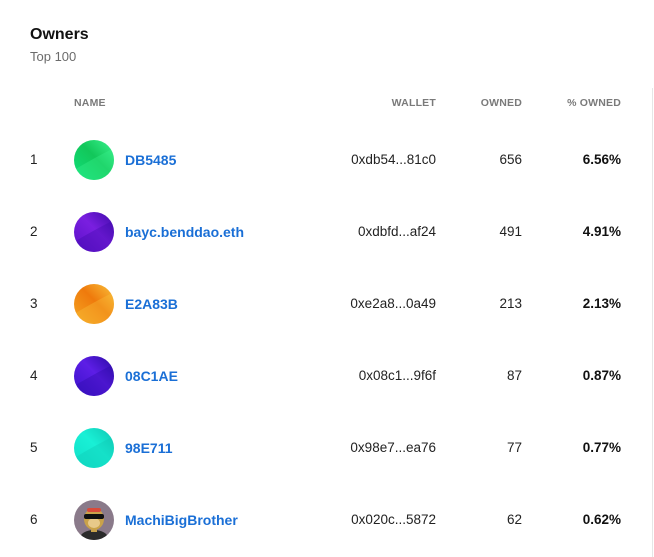 The width and height of the screenshot is (654, 557). What do you see at coordinates (53, 56) in the screenshot?
I see `page-subtitle: Top 100` at bounding box center [53, 56].